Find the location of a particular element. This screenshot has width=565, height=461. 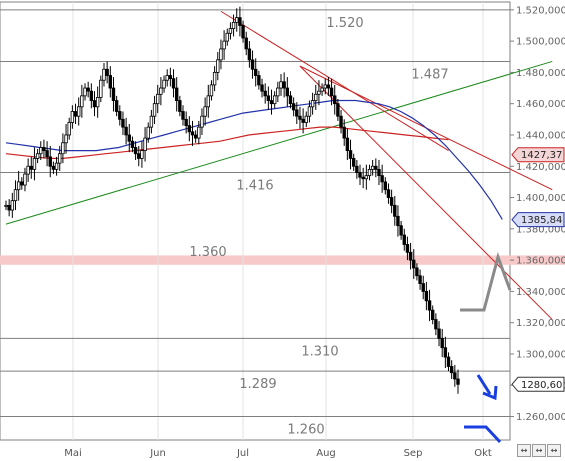

trendline is located at coordinates (334, 81).